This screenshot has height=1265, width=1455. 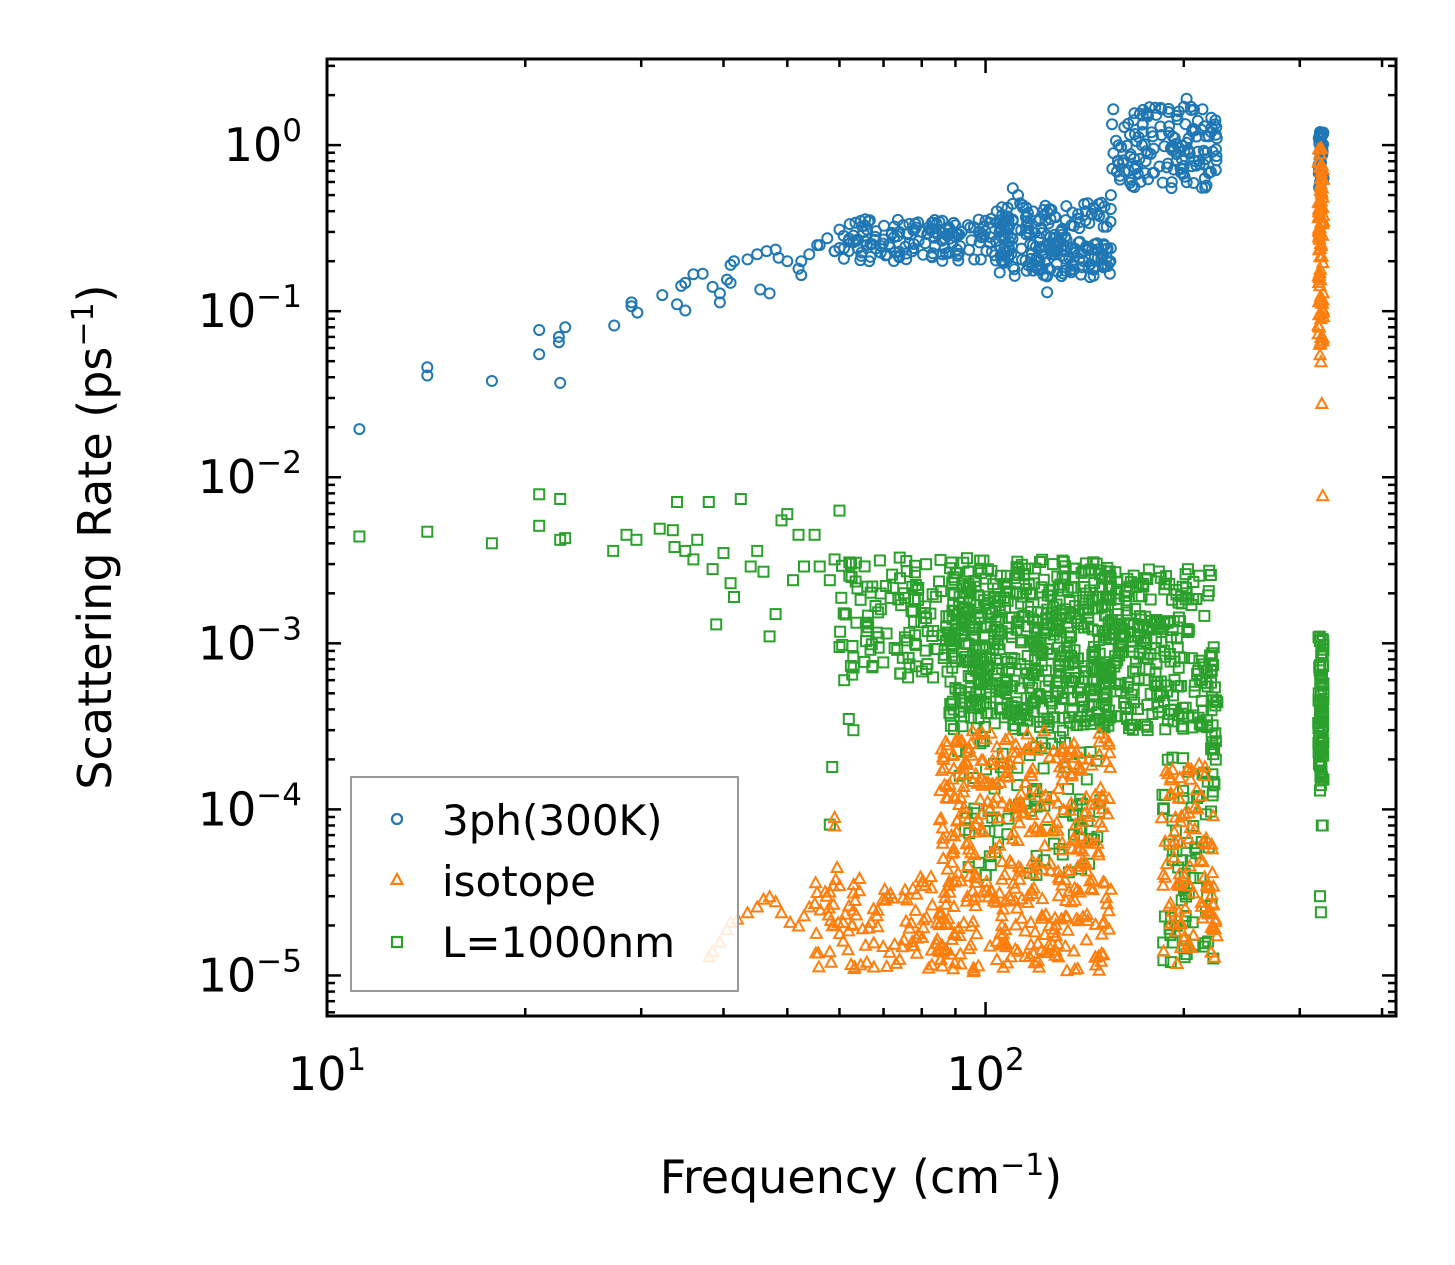 I want to click on legend-marker-3ph, so click(x=397, y=819).